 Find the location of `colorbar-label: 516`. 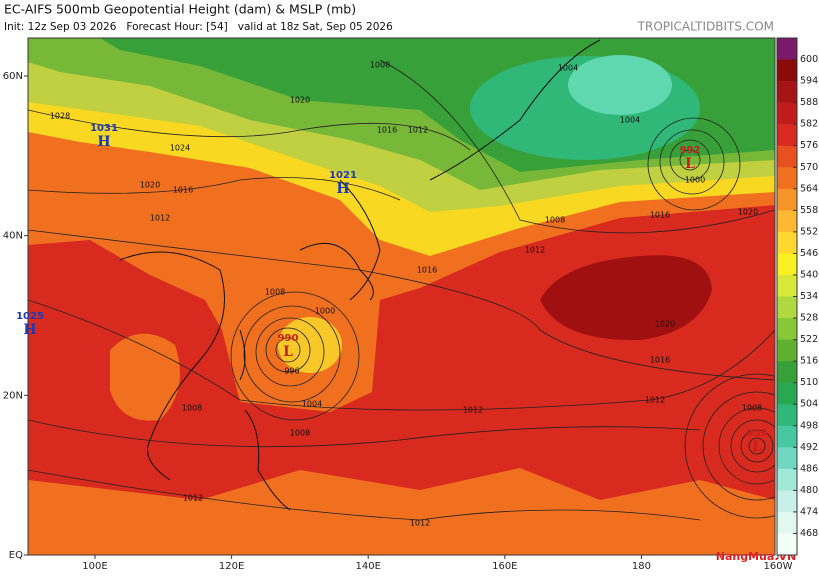

colorbar-label: 516 is located at coordinates (809, 361).